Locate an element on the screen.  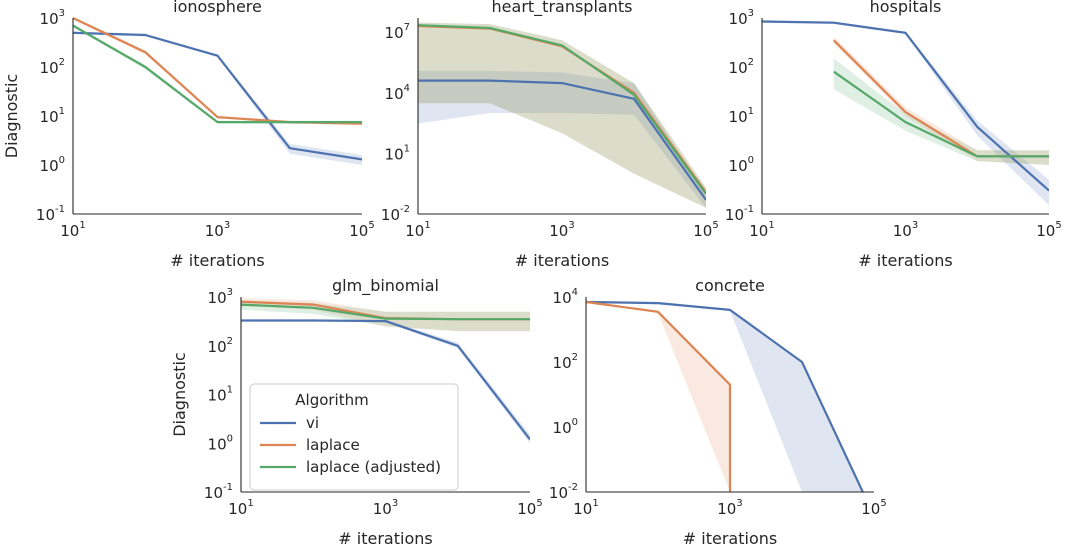
line-laplace is located at coordinates (659, 396).